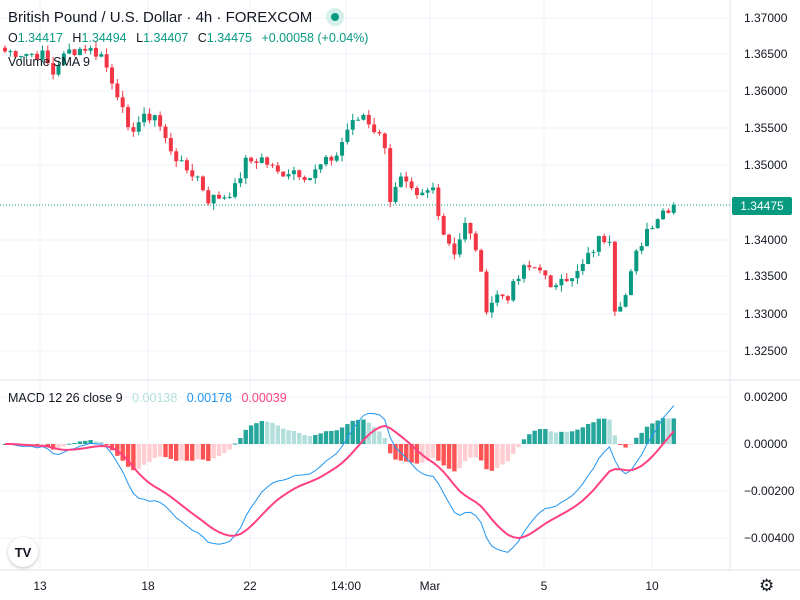 The height and width of the screenshot is (600, 800). What do you see at coordinates (430, 586) in the screenshot?
I see `time-axis-label: Mar` at bounding box center [430, 586].